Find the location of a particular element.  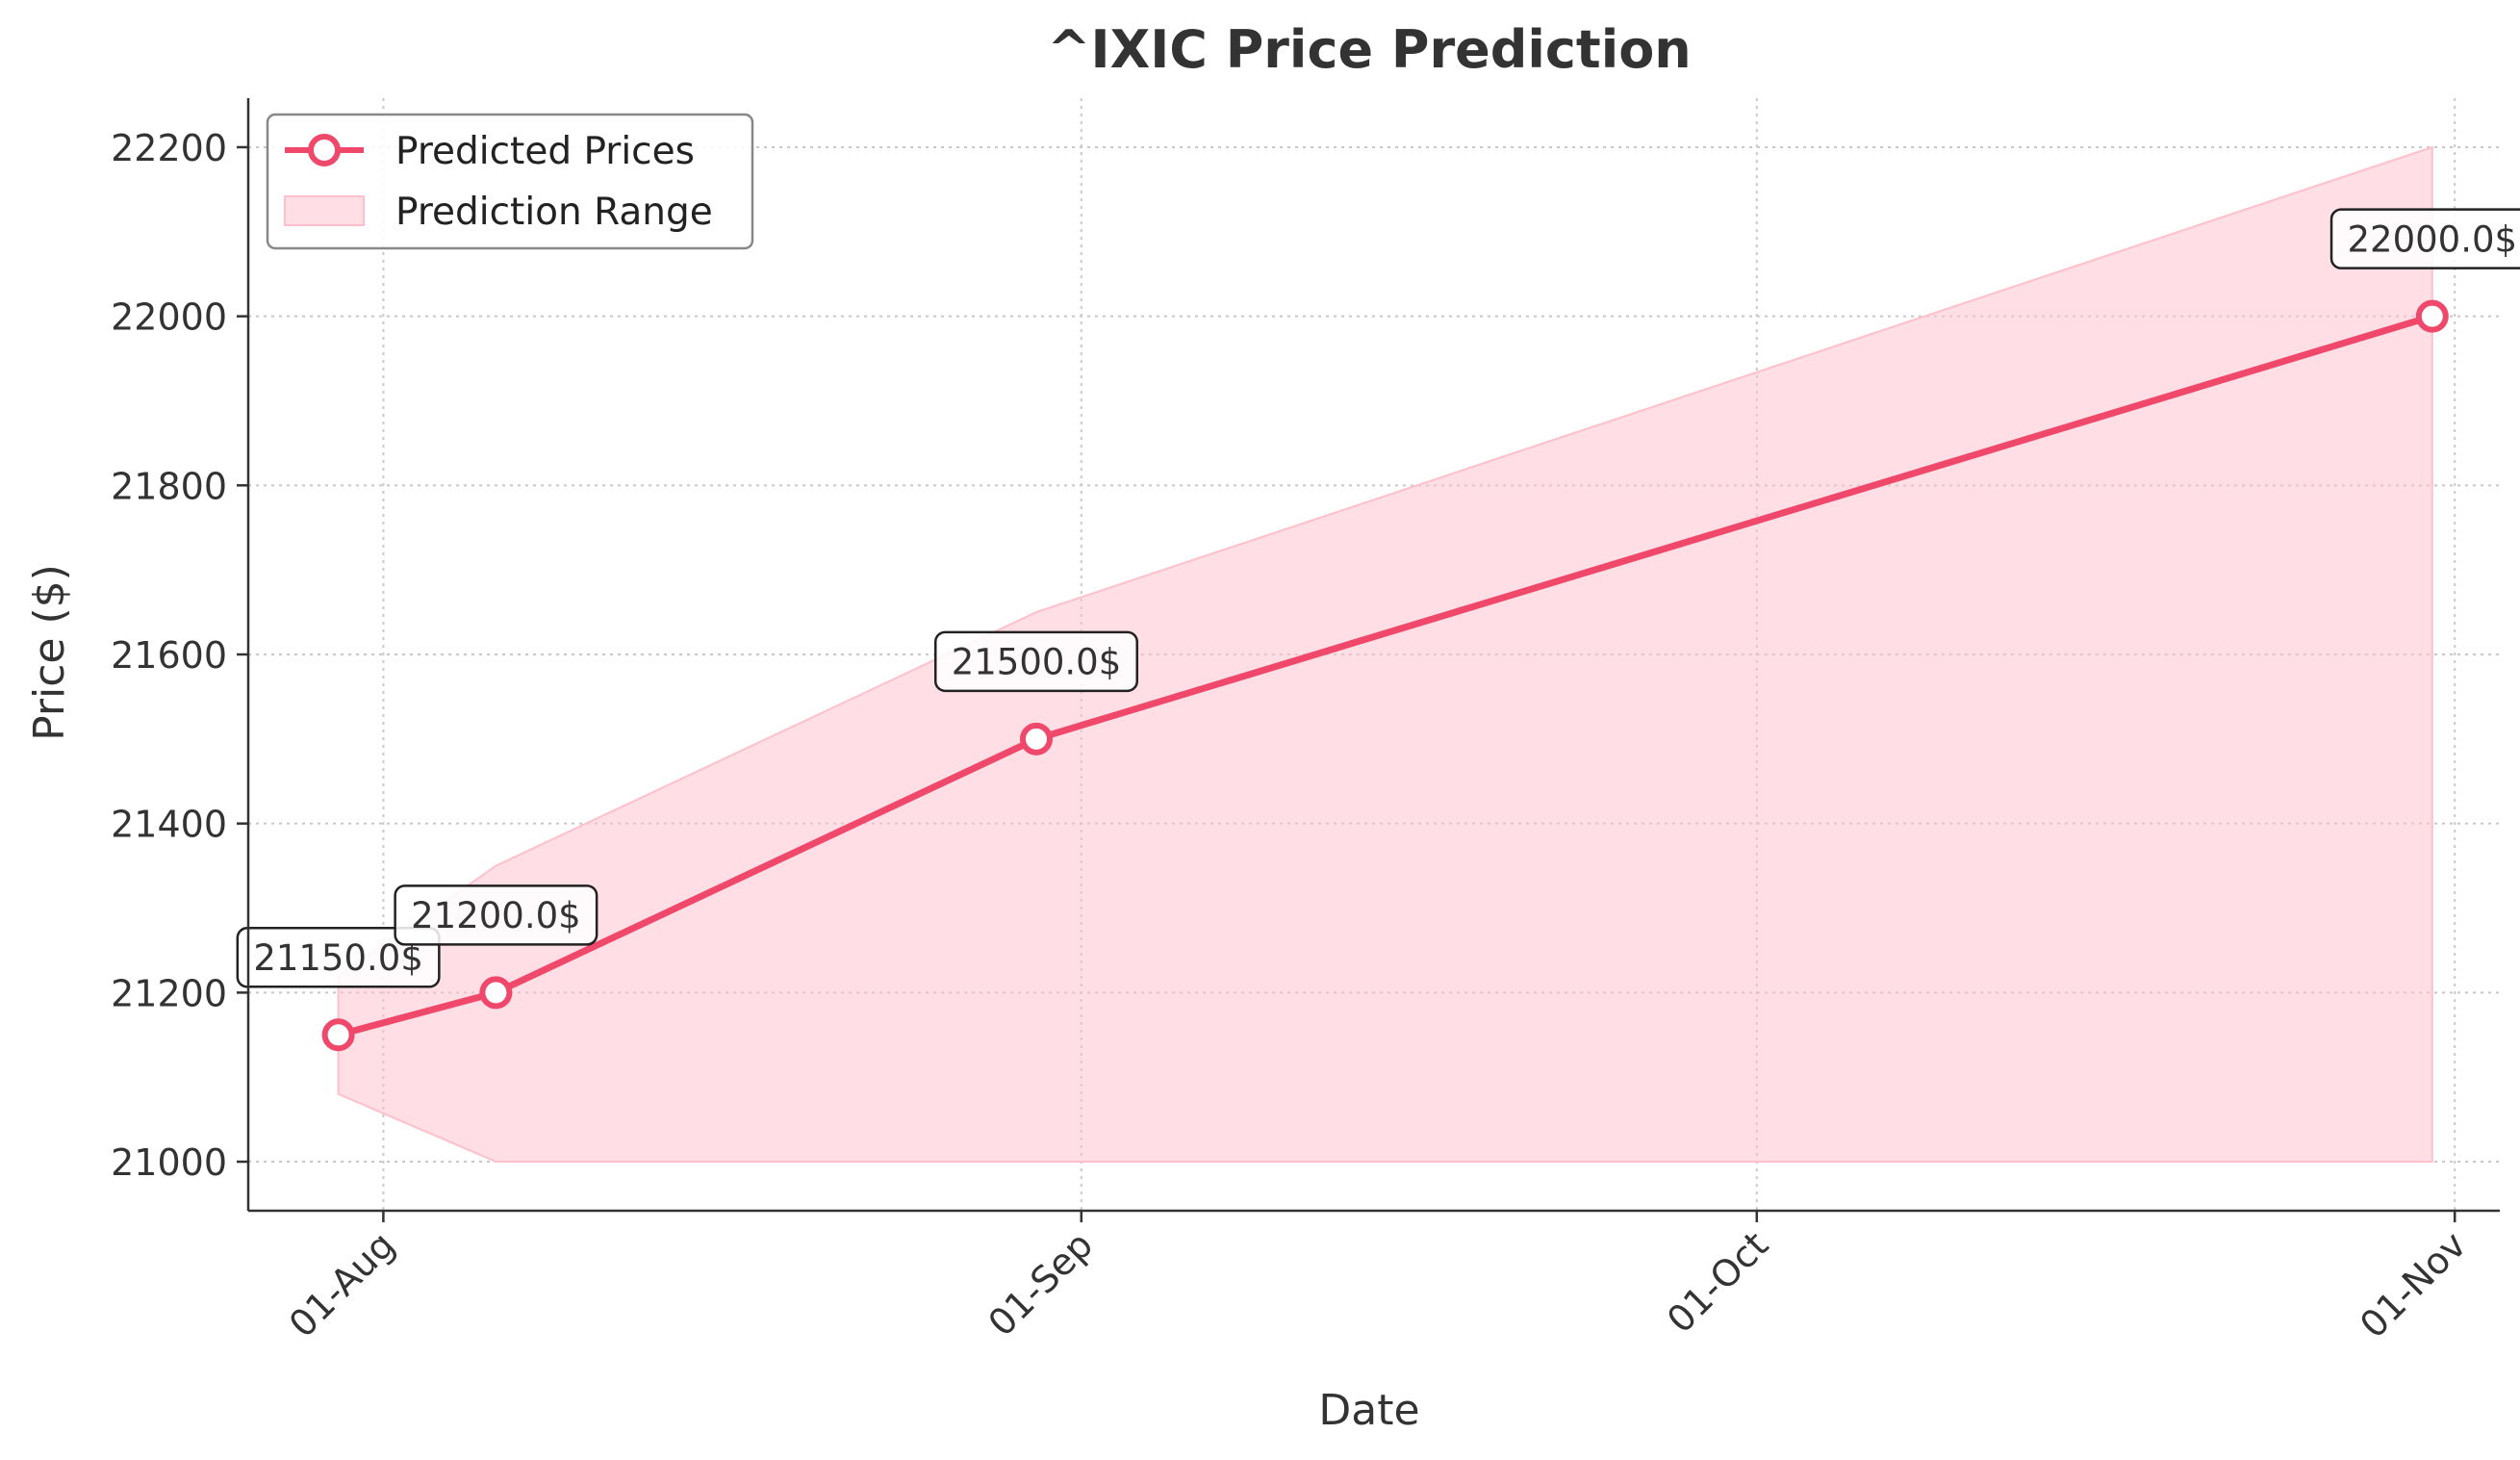

data-label-text: 22000.0$ is located at coordinates (2433, 239).